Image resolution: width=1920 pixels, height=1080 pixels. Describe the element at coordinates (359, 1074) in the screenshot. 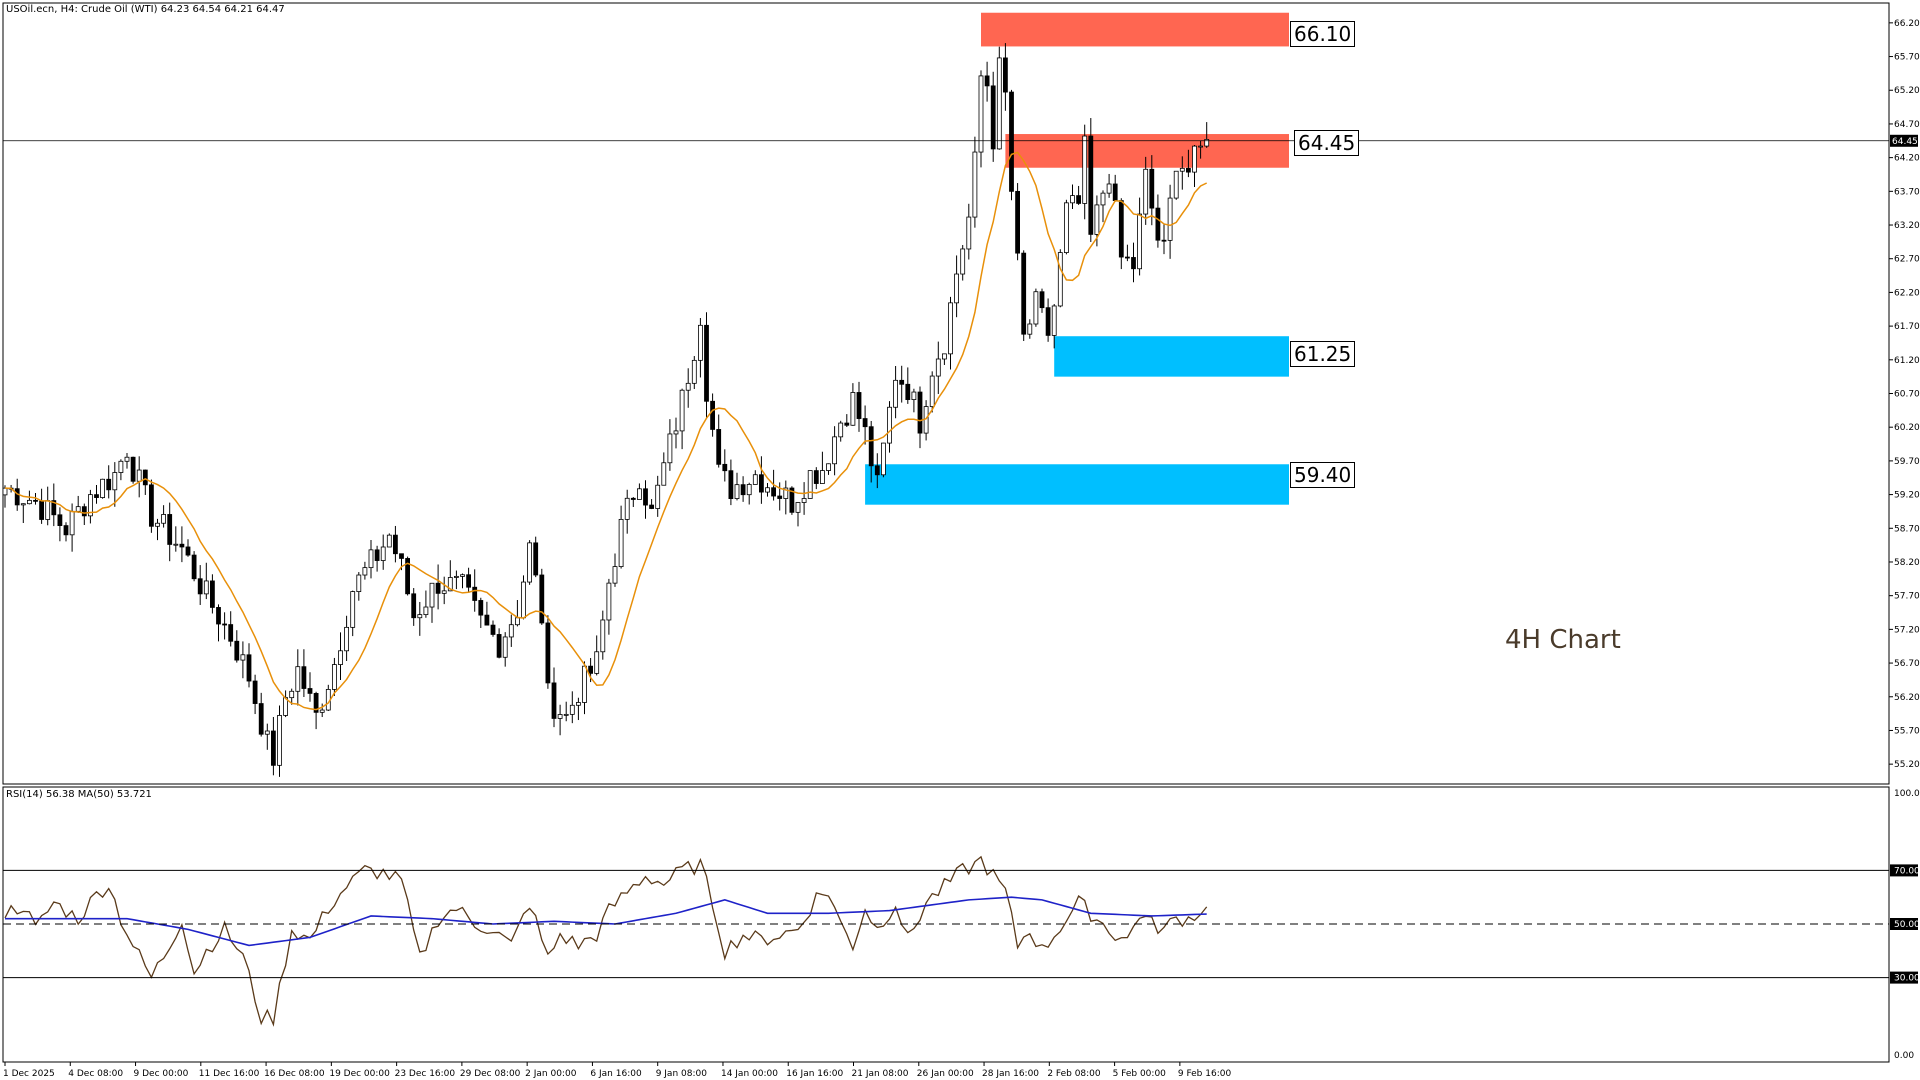

I see `time-axis-label: 19 Dec 00:00` at that location.